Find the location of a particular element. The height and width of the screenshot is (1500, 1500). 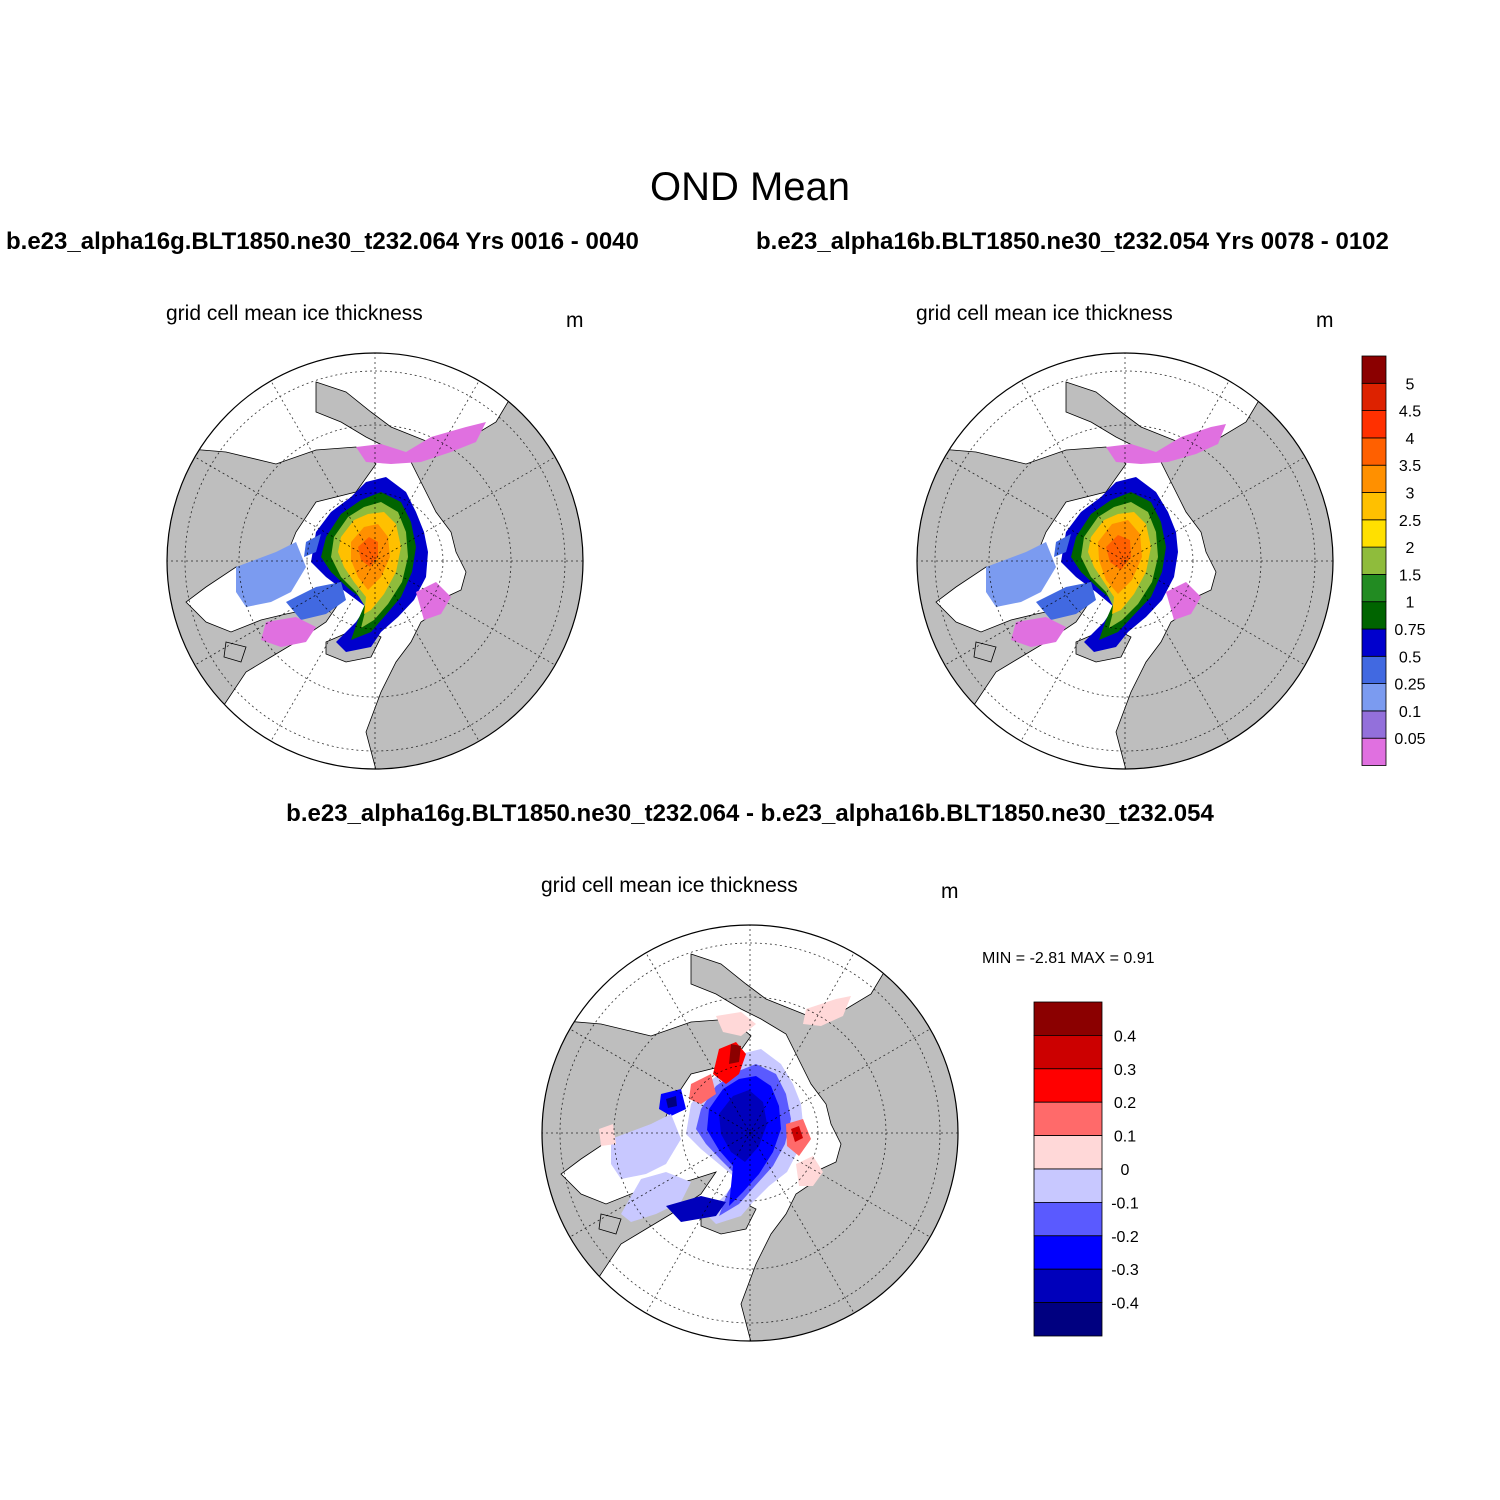

colorbar-tick-label: -0.2 is located at coordinates (1125, 1237).